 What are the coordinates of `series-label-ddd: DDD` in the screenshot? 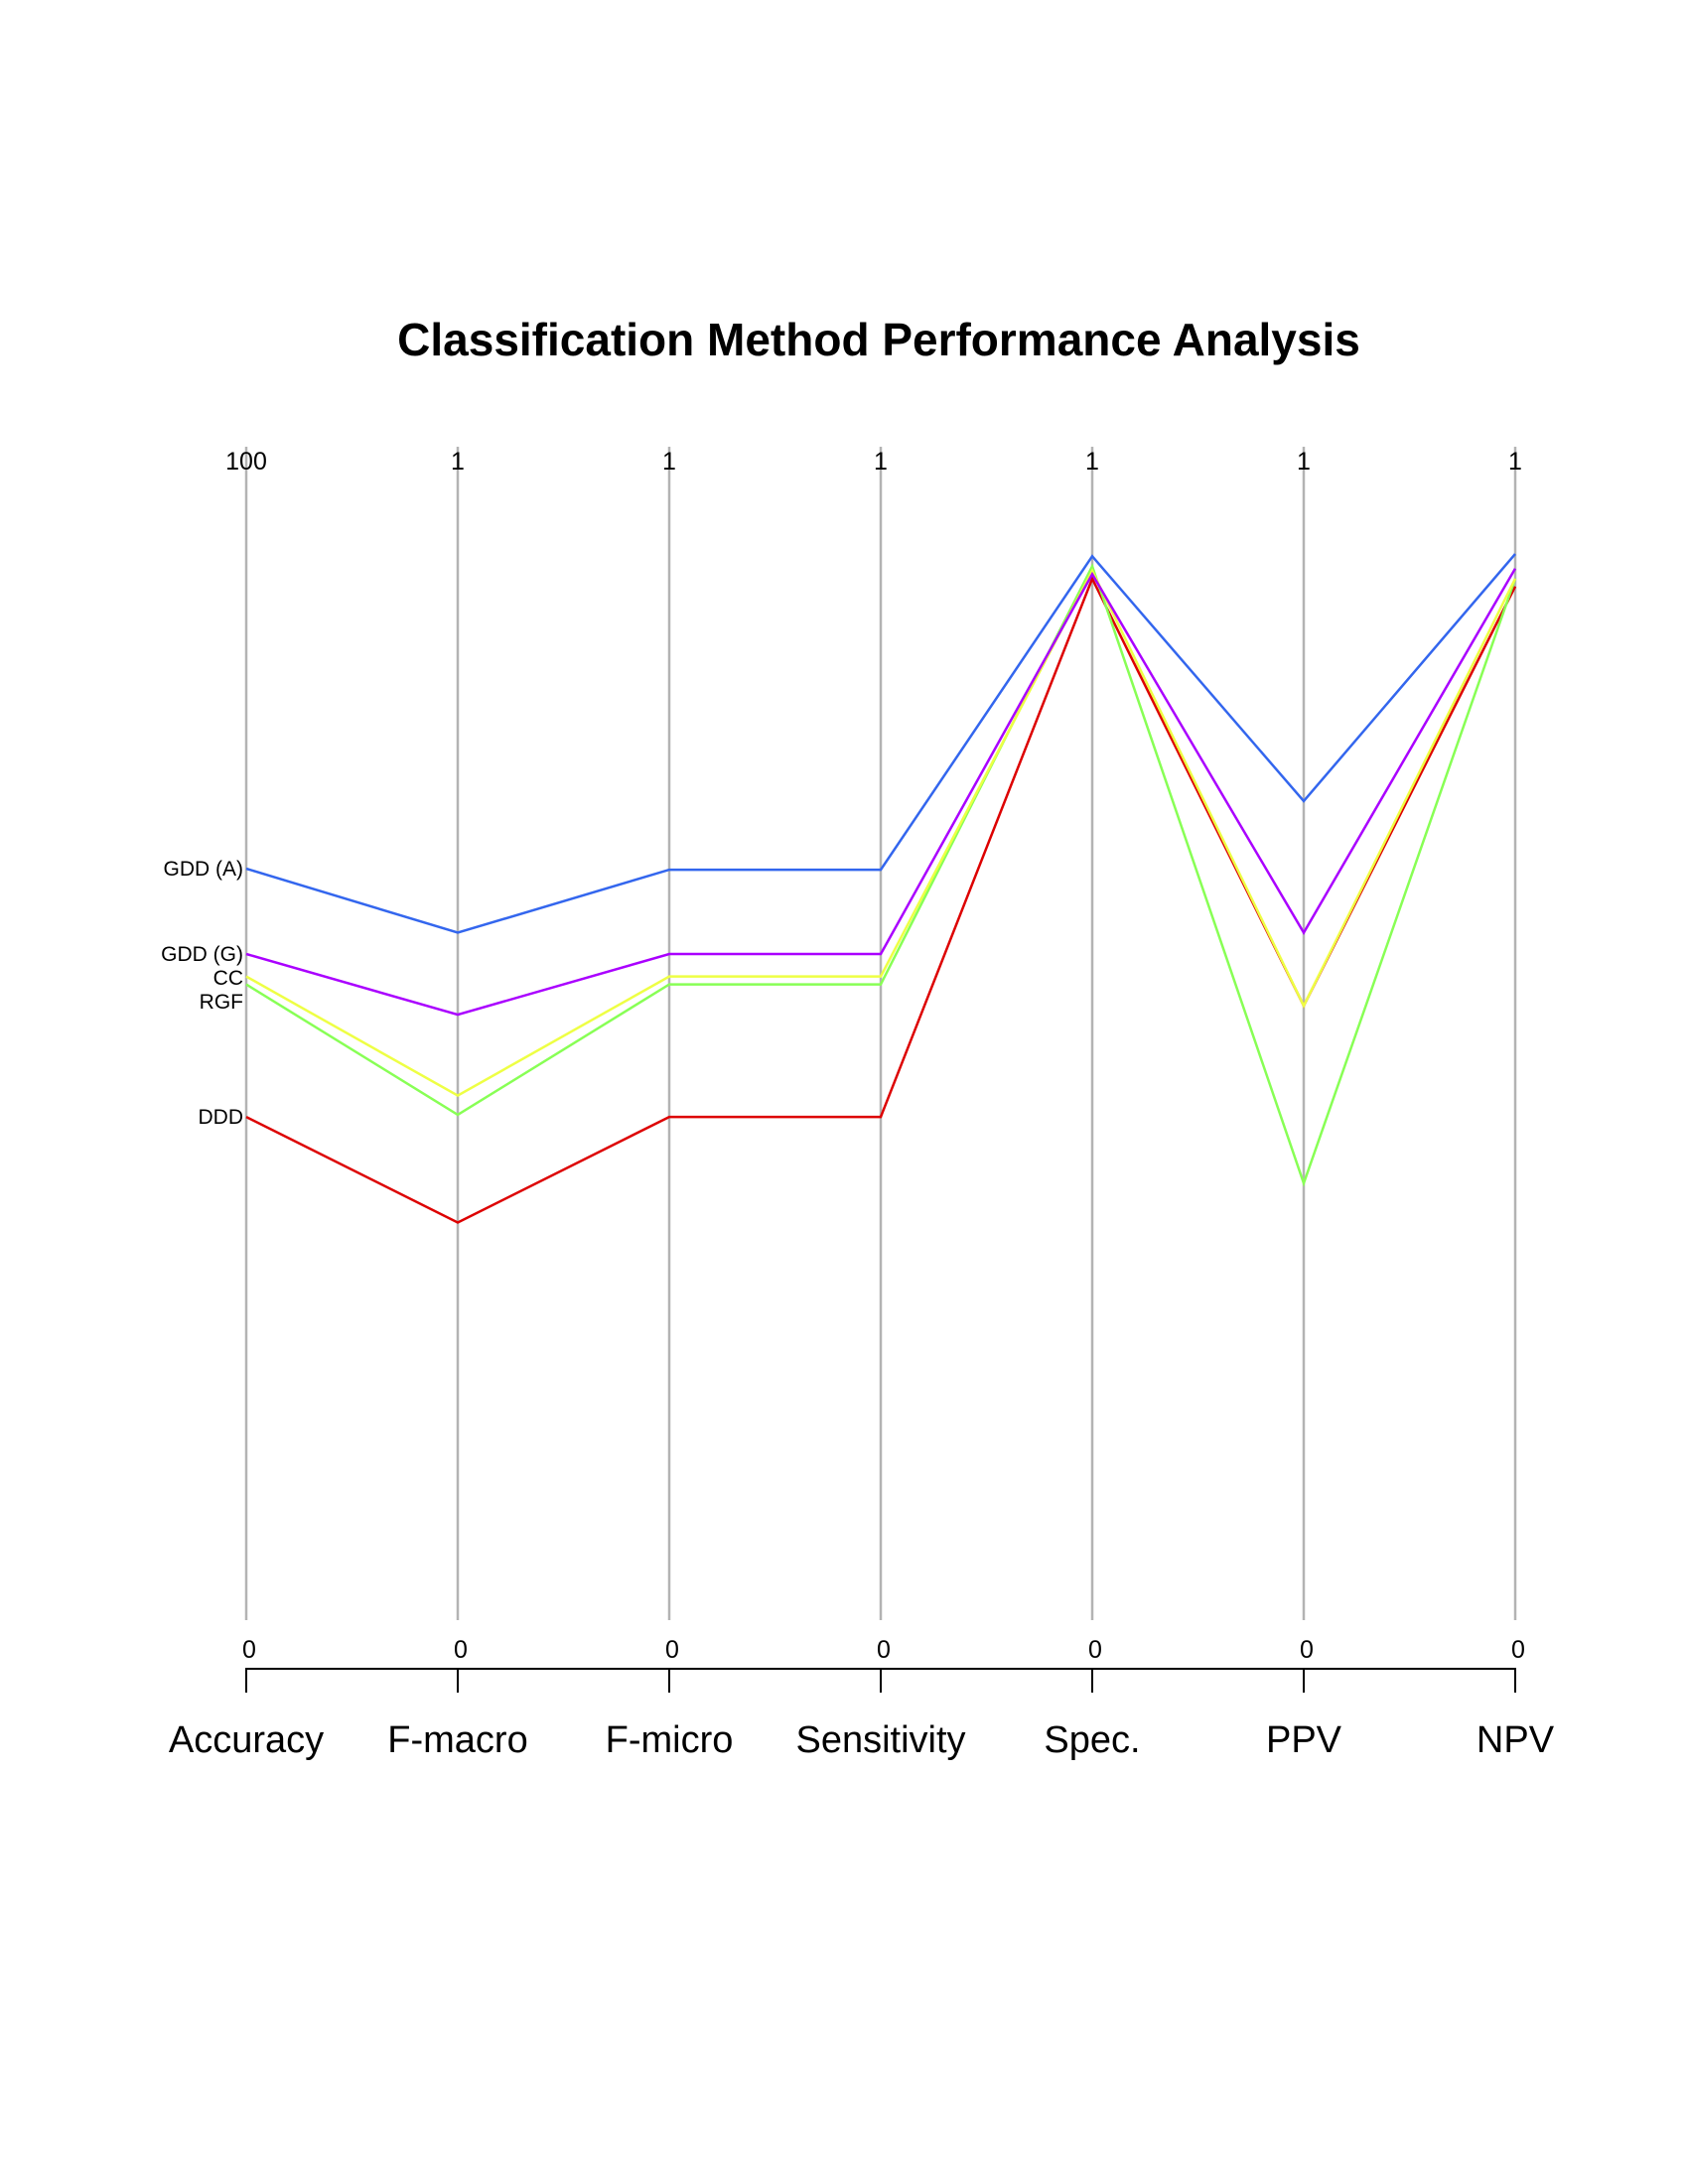 It's located at (221, 1117).